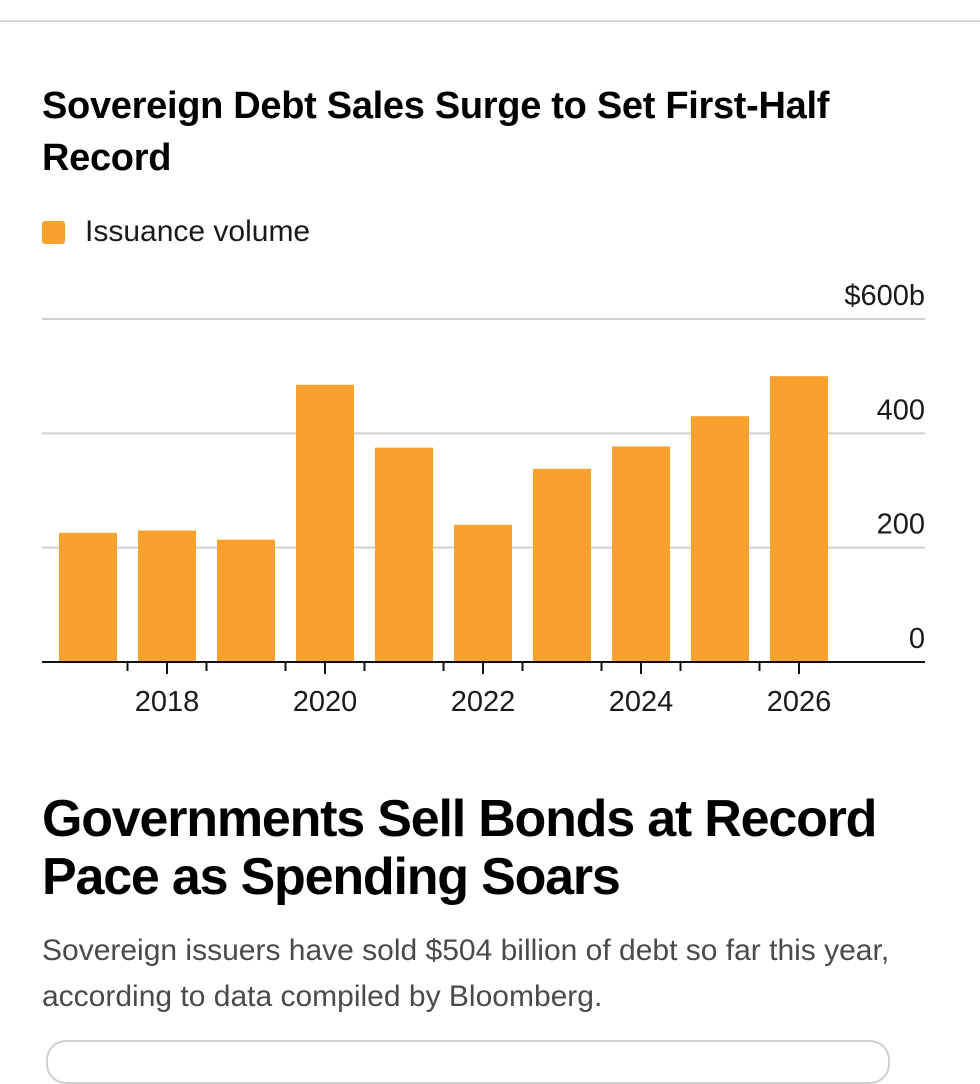 The image size is (980, 1084). I want to click on x-tick-label: 2024, so click(641, 702).